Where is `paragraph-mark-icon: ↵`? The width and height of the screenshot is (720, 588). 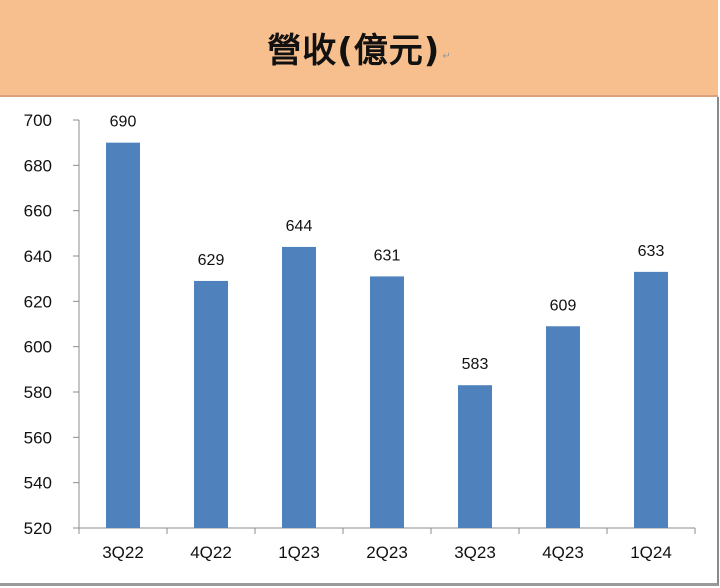 paragraph-mark-icon: ↵ is located at coordinates (446, 56).